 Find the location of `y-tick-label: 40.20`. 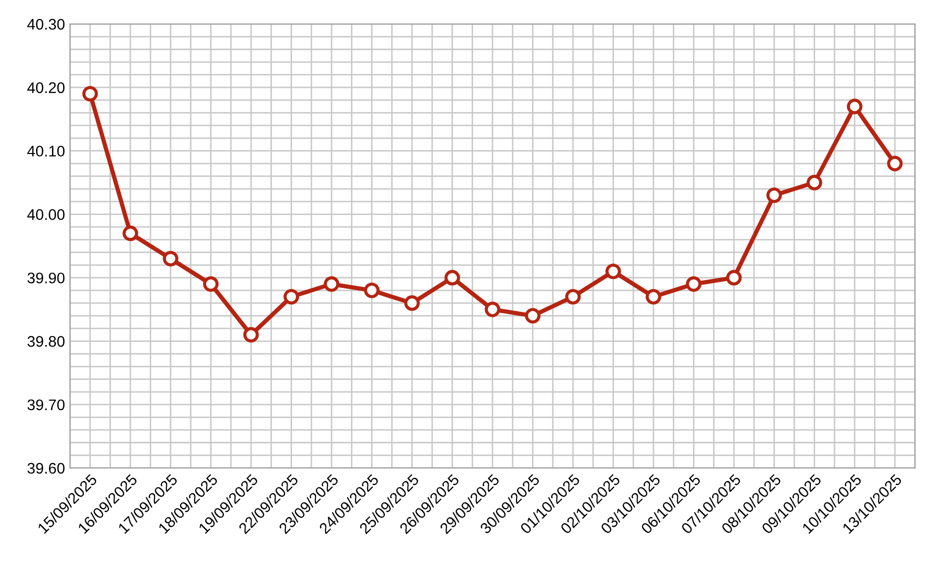

y-tick-label: 40.20 is located at coordinates (46, 88).